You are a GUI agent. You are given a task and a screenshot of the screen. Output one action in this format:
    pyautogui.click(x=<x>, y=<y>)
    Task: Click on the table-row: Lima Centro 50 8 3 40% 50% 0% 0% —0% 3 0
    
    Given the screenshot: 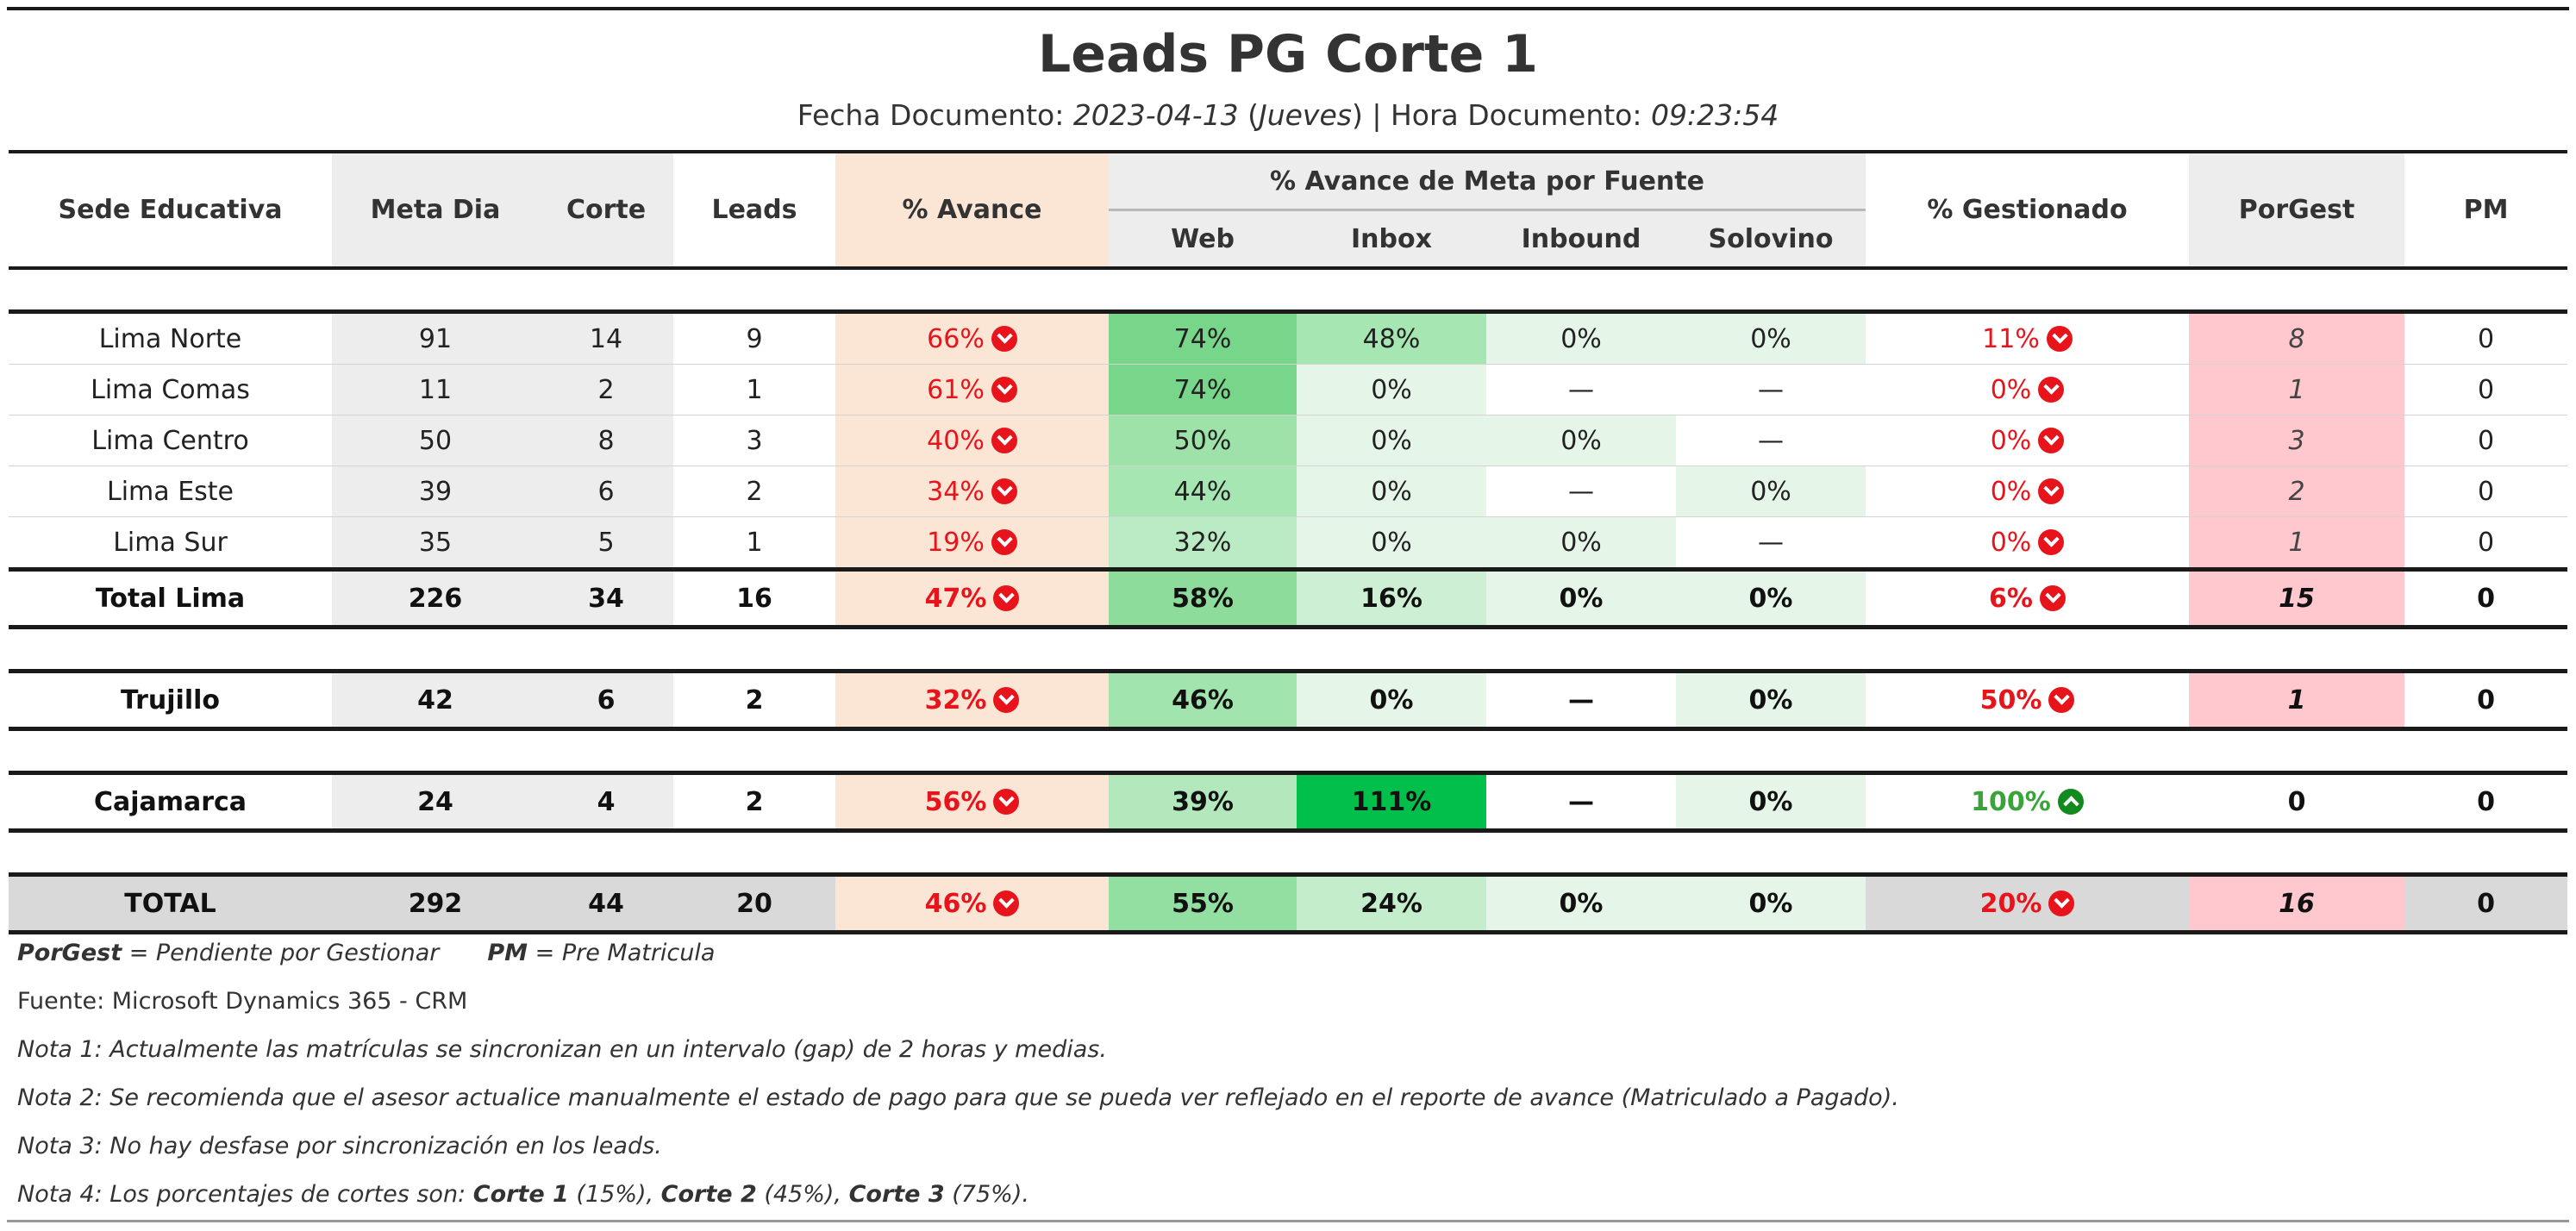 What is the action you would take?
    pyautogui.click(x=1289, y=440)
    